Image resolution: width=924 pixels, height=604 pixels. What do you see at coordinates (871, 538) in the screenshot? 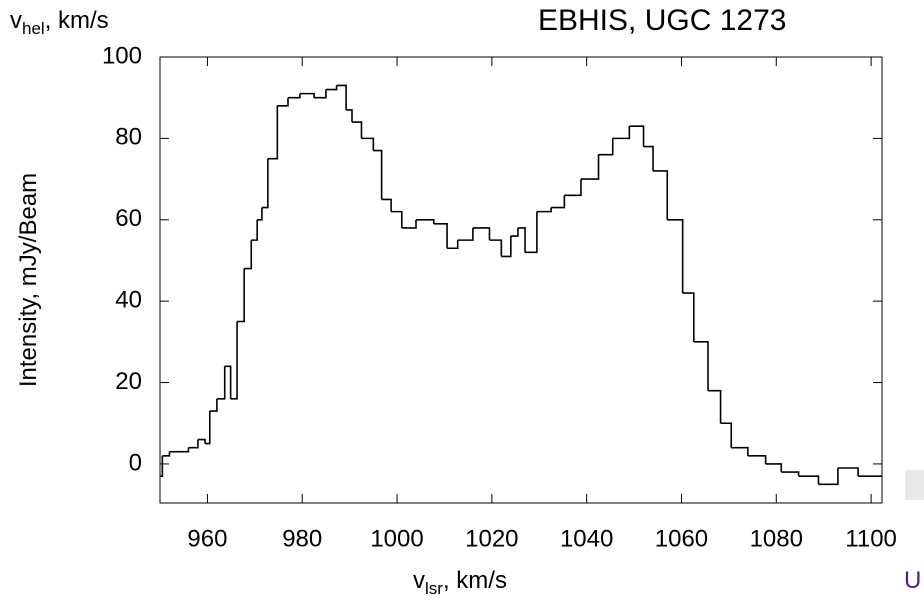
I see `x-tick-label: 1100` at bounding box center [871, 538].